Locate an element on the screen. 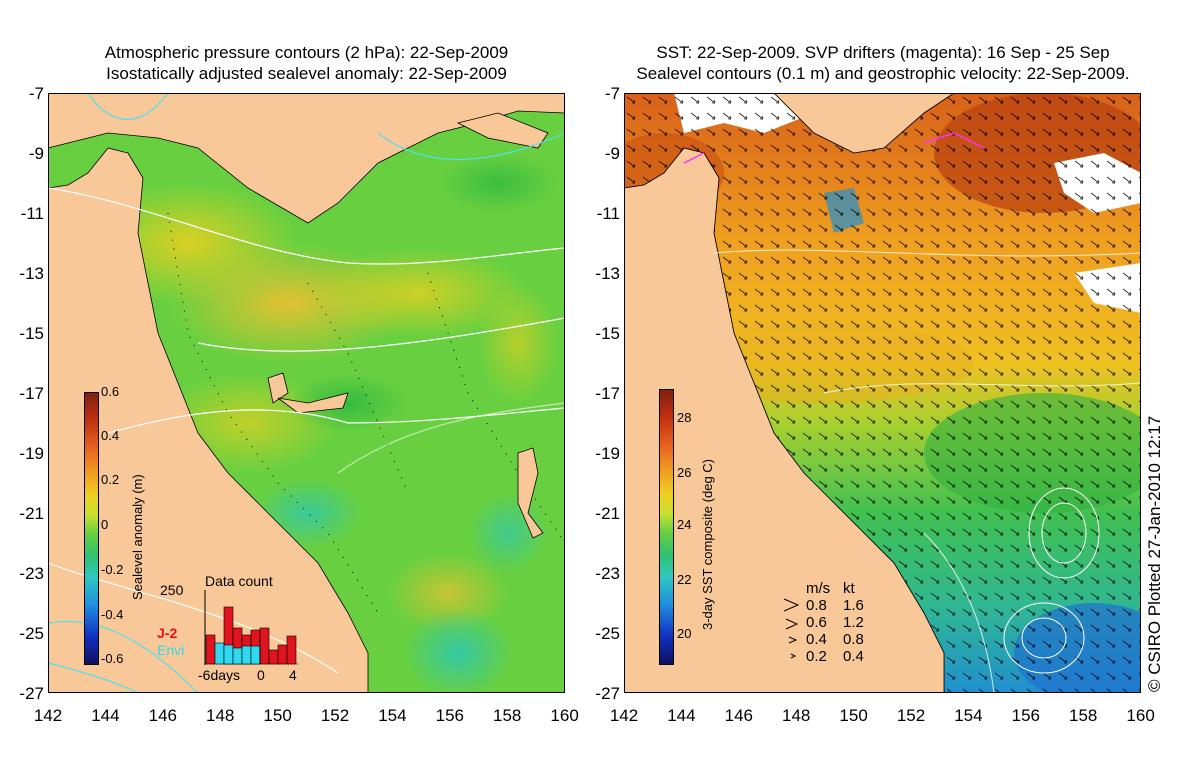 The width and height of the screenshot is (1200, 780). right-colorbar-tick: 24 is located at coordinates (684, 524).